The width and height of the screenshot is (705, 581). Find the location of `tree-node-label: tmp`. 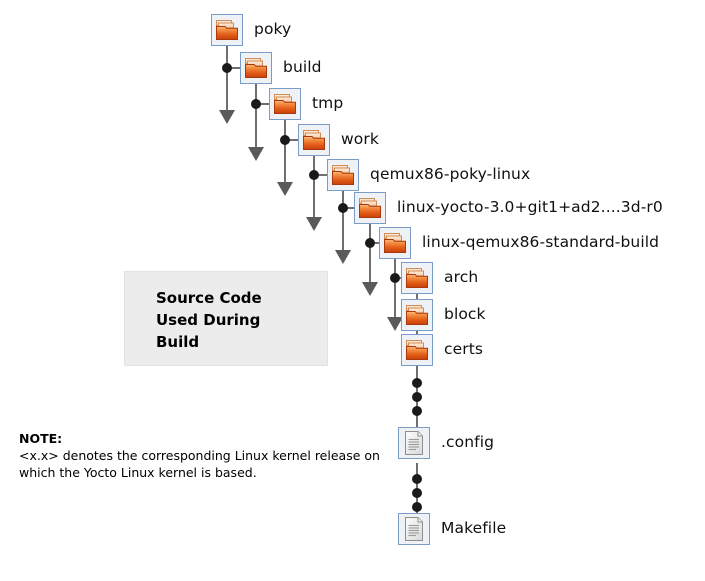

tree-node-label: tmp is located at coordinates (328, 103).